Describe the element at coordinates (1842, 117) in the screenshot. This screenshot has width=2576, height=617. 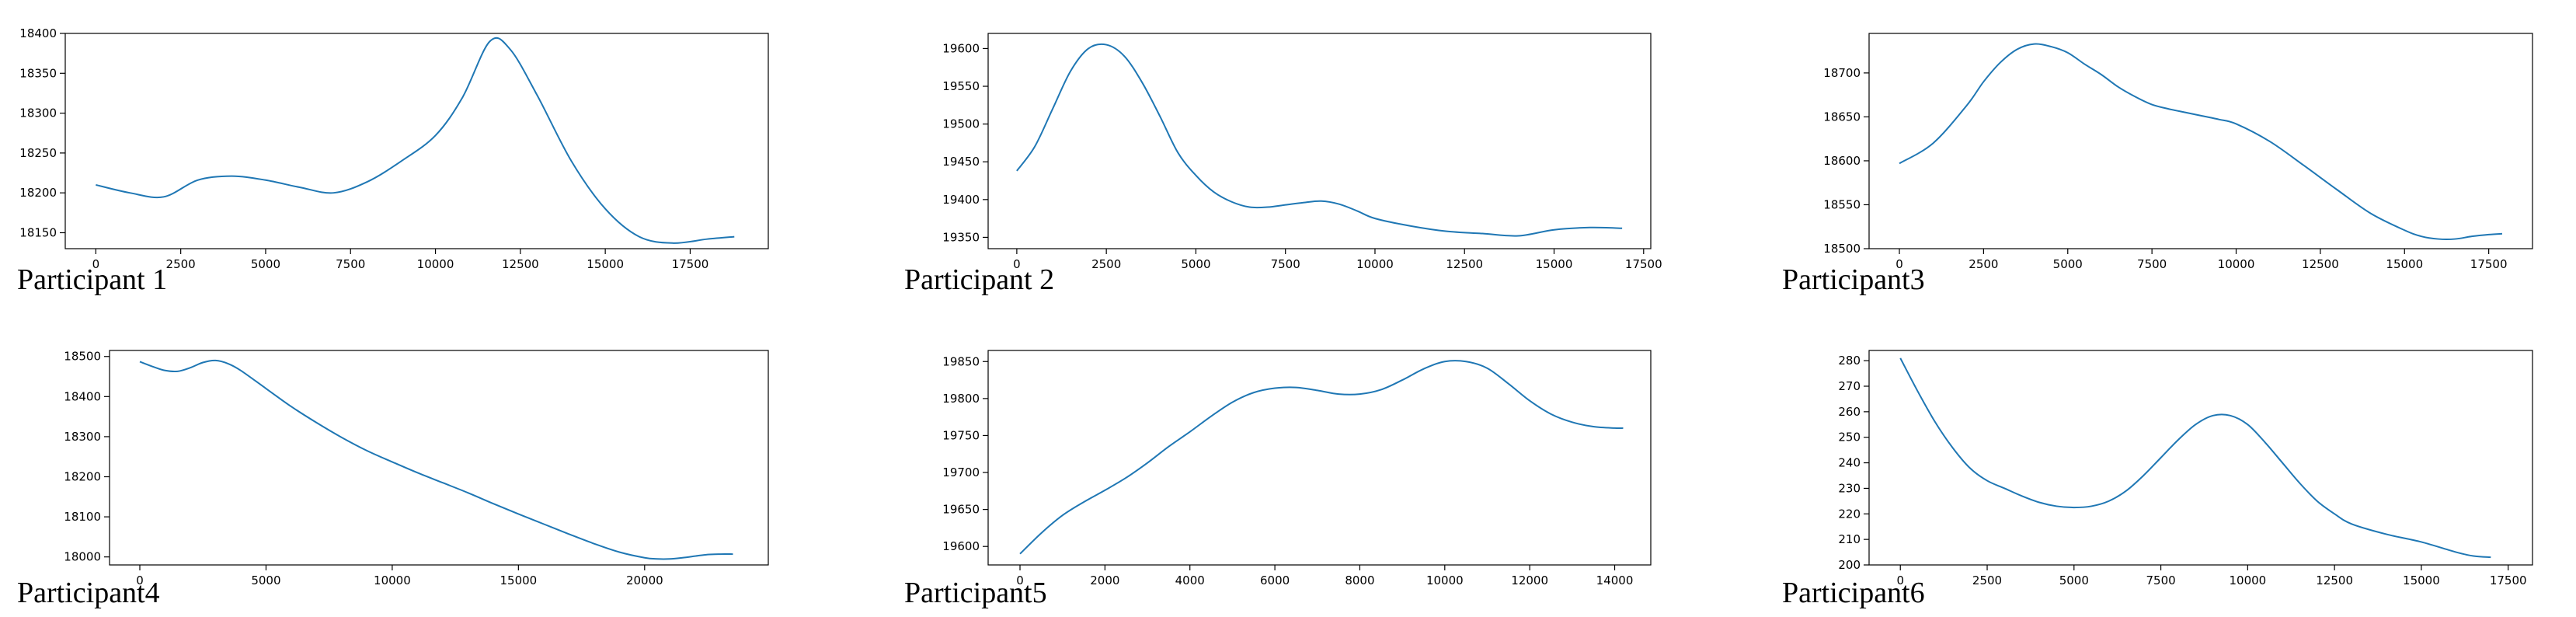
I see `y-tick-label: 18650` at that location.